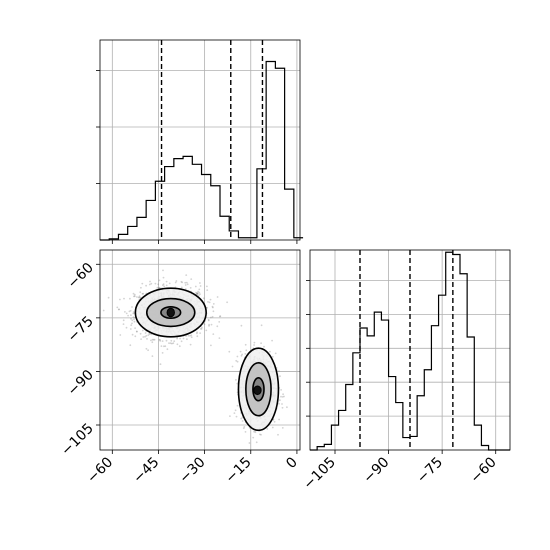 Image resolution: width=550 pixels, height=550 pixels. Describe the element at coordinates (430, 470) in the screenshot. I see `x-tick-label: −75` at that location.